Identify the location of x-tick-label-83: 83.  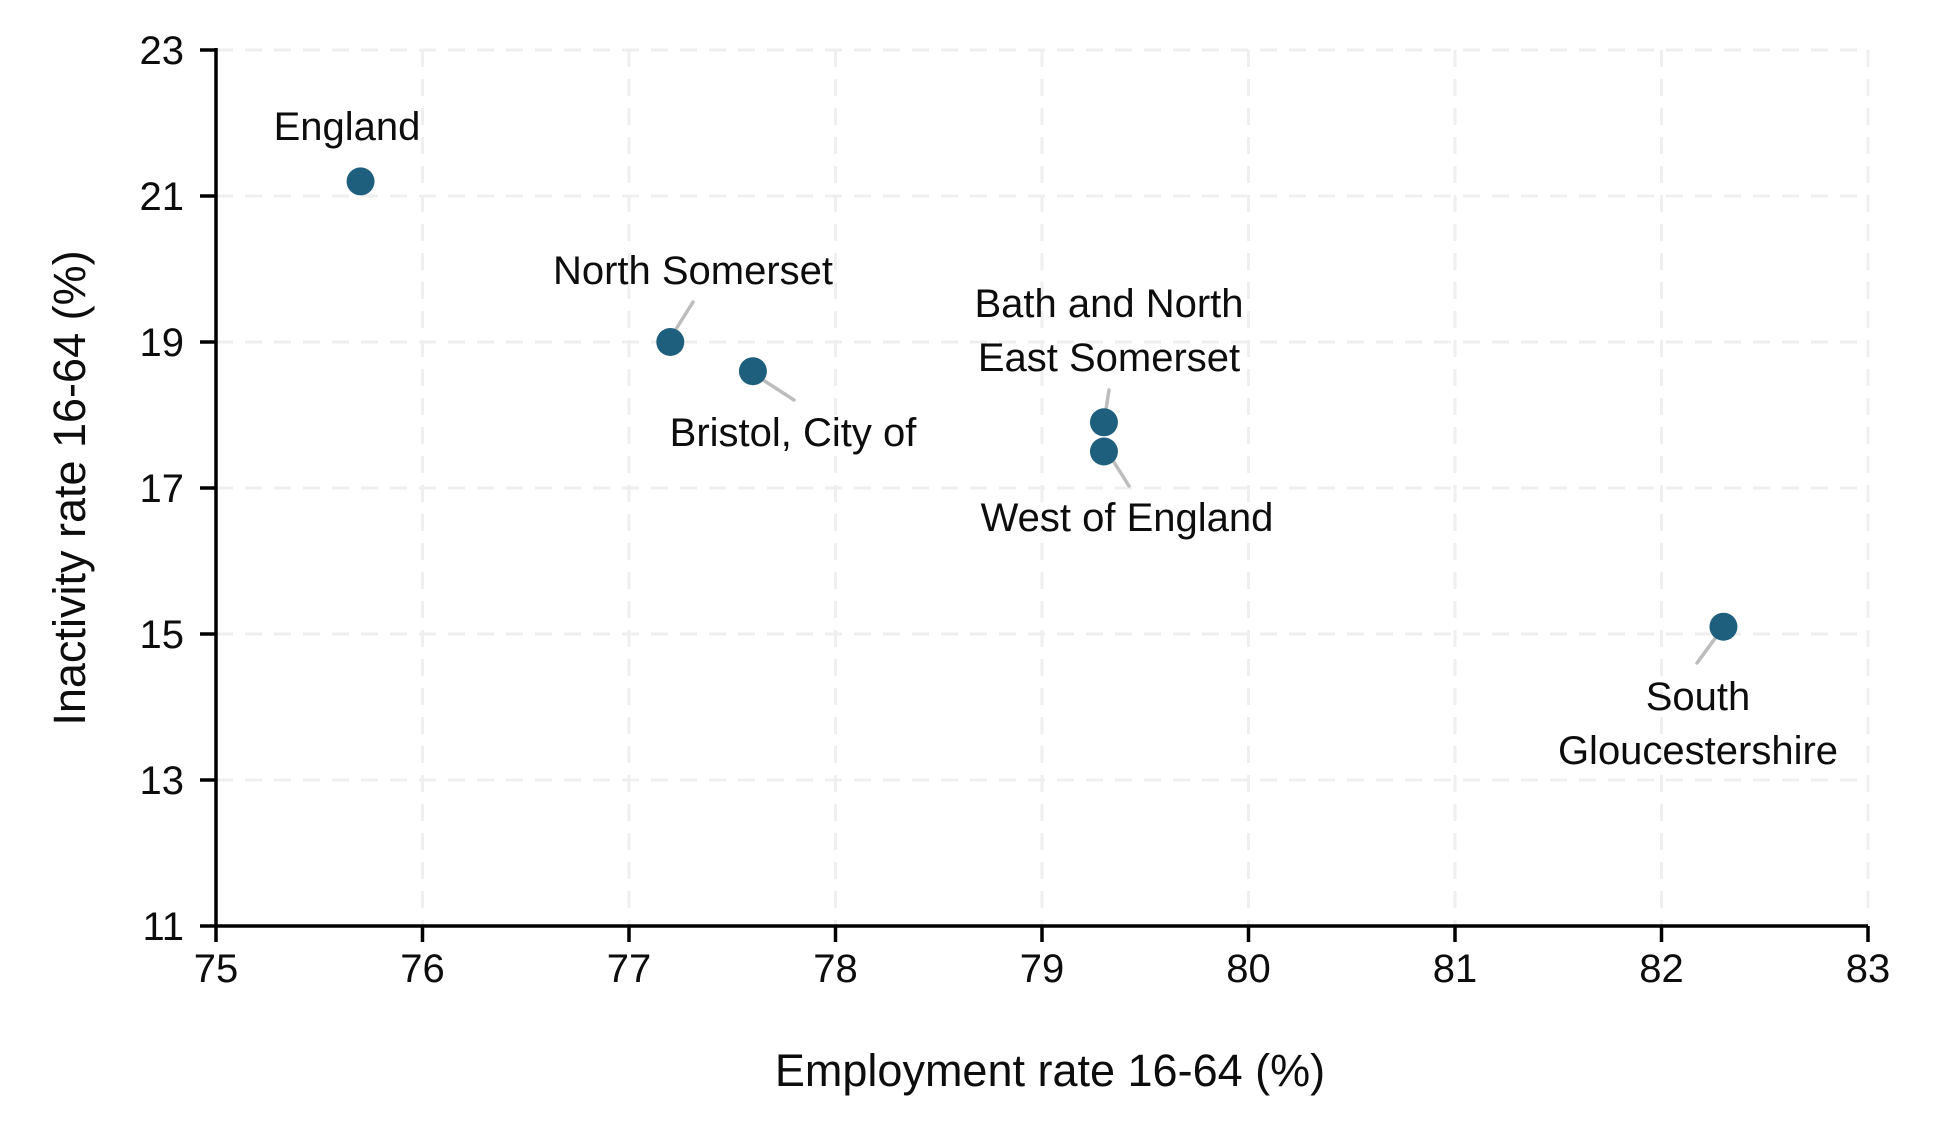
(1868, 969).